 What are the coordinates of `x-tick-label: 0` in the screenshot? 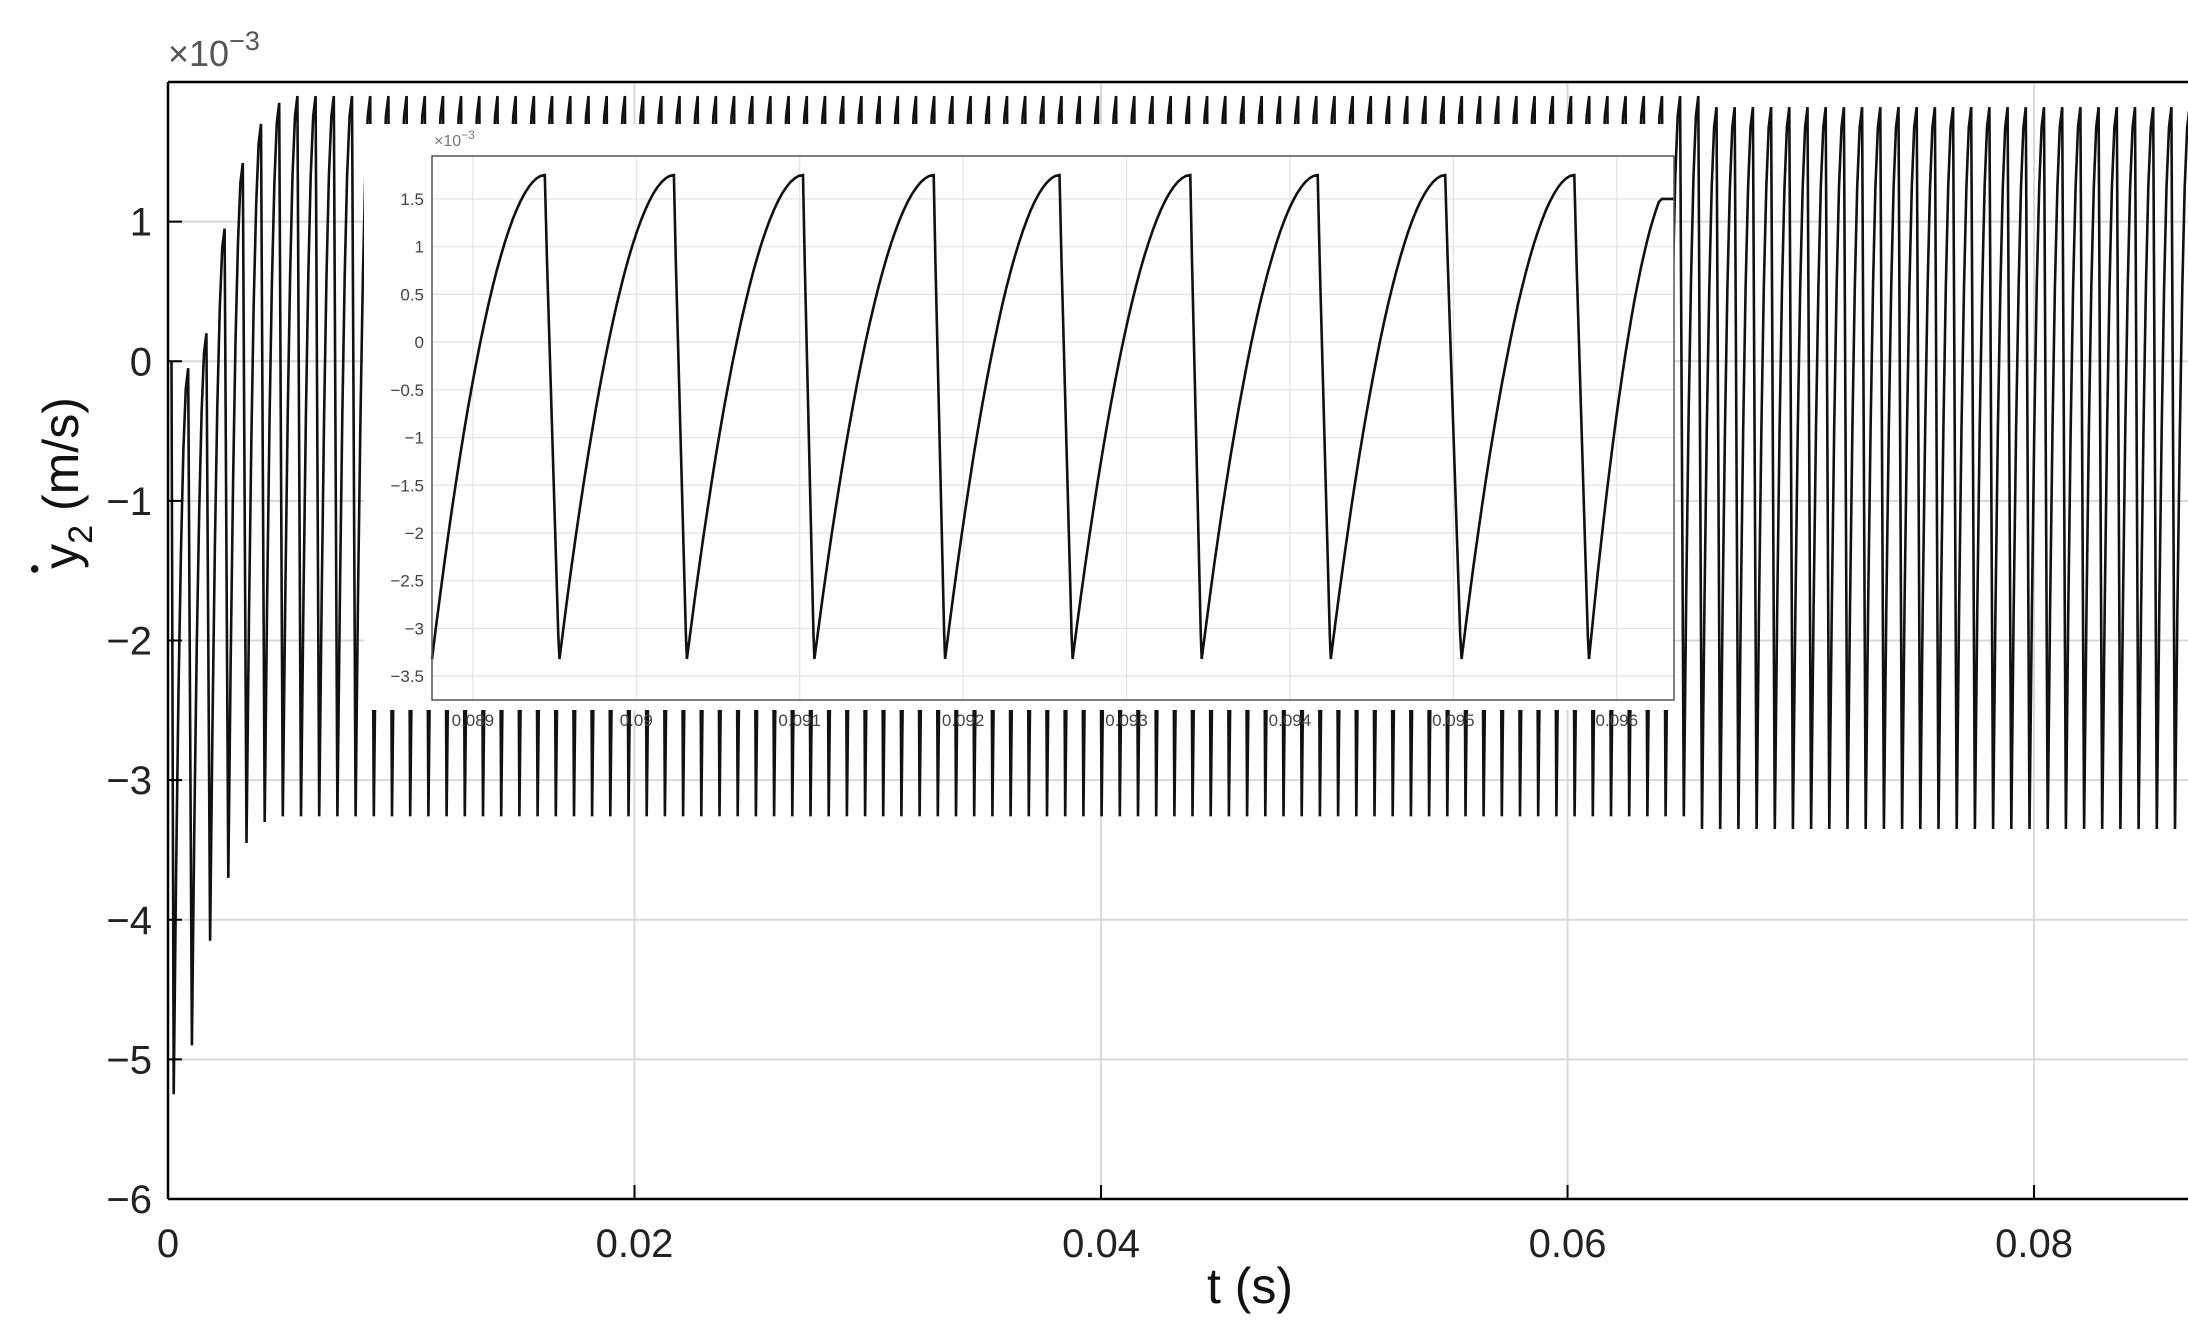 It's located at (168, 1244).